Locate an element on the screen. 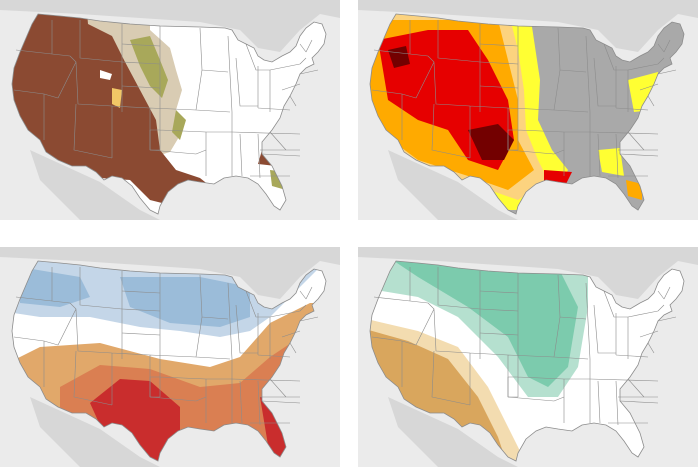 This screenshot has height=467, width=700. category-area-blue-north is located at coordinates (185, 302).